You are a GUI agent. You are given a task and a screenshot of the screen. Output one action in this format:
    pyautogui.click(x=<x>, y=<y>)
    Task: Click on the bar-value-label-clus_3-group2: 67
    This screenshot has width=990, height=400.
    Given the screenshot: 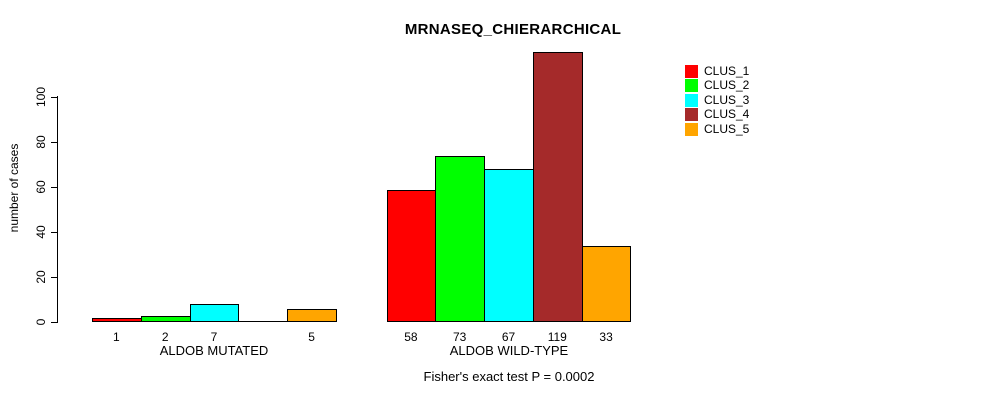 What is the action you would take?
    pyautogui.click(x=508, y=337)
    